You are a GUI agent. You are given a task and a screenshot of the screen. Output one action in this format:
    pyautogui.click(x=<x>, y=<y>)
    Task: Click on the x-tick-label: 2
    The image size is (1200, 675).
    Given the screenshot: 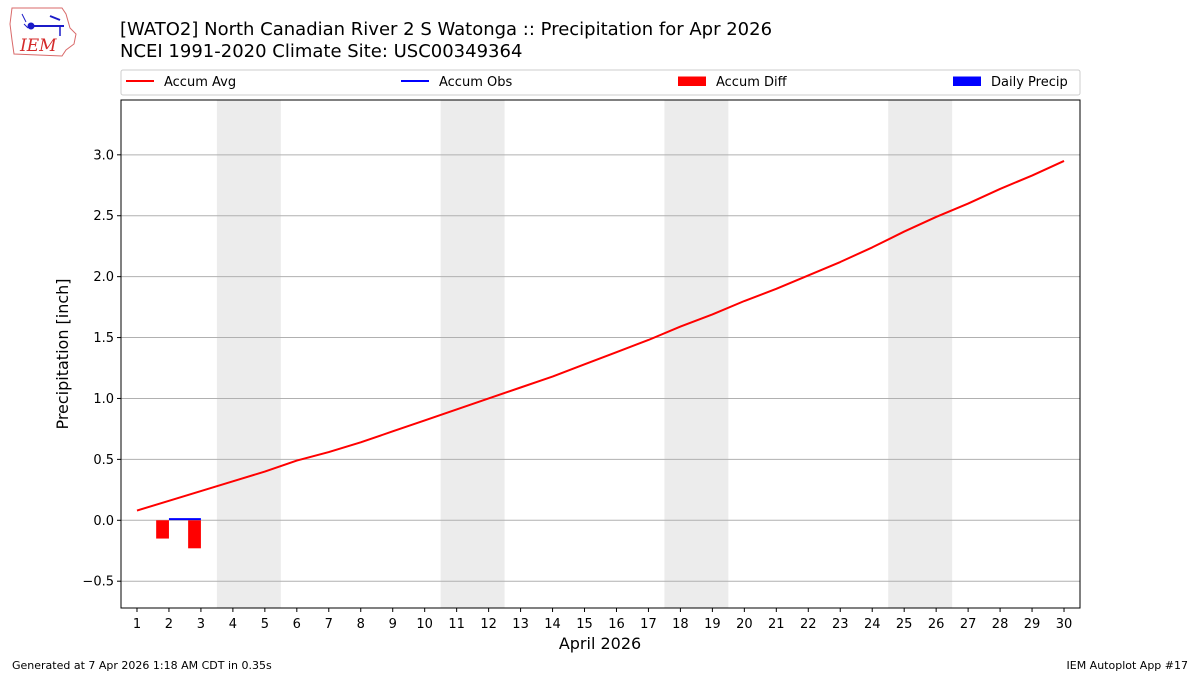 What is the action you would take?
    pyautogui.click(x=169, y=624)
    